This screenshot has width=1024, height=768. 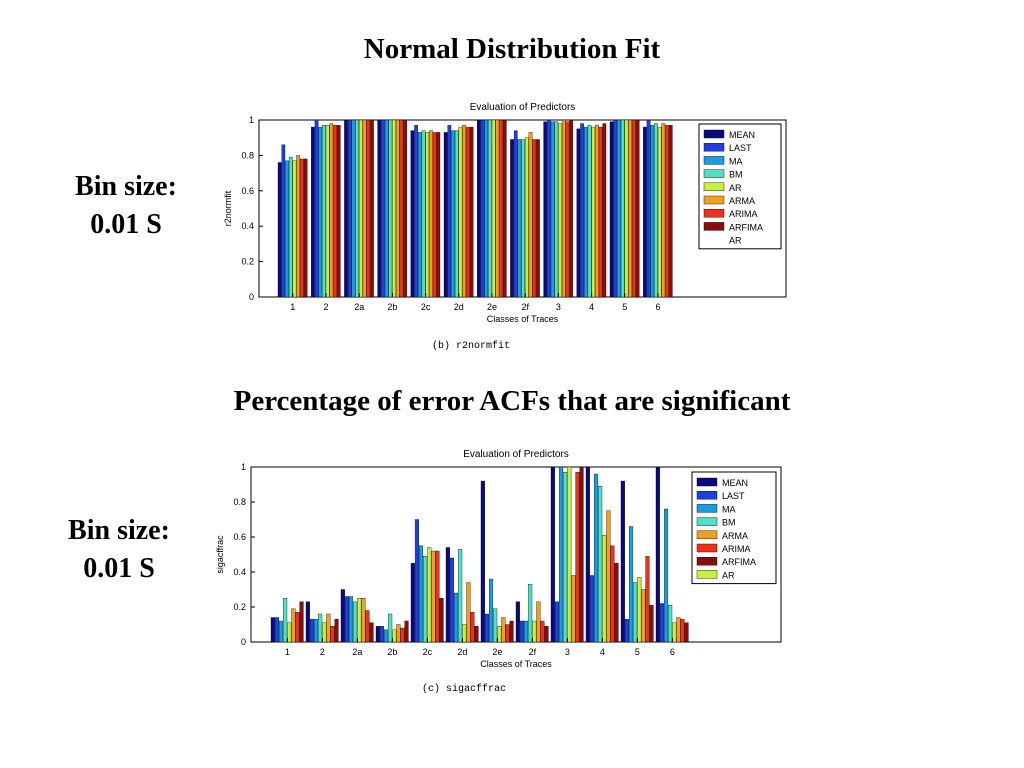 I want to click on x-tick-label: 2c, so click(x=426, y=307).